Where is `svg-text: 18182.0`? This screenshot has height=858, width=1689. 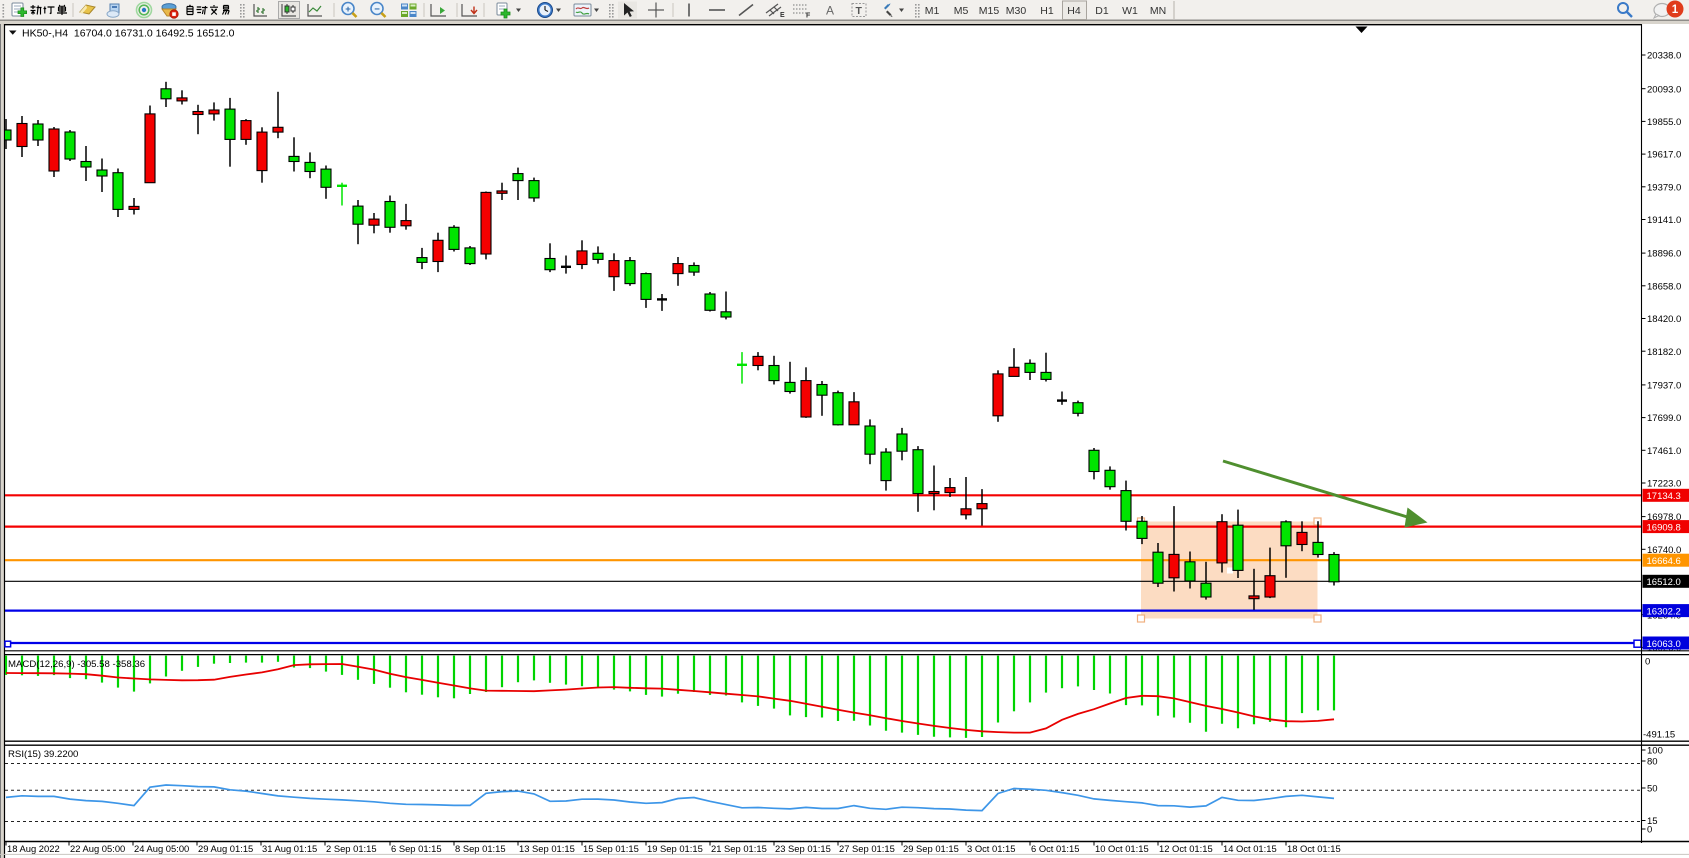
svg-text: 18182.0 is located at coordinates (1664, 352).